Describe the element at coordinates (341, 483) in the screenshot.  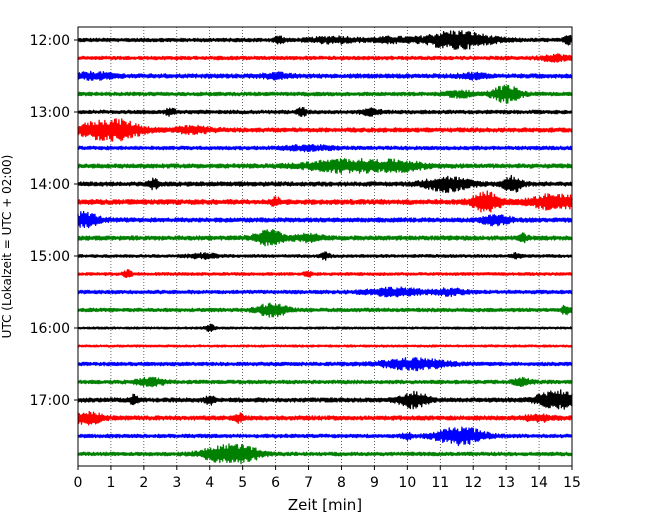
I see `x-tick-label: 8` at that location.